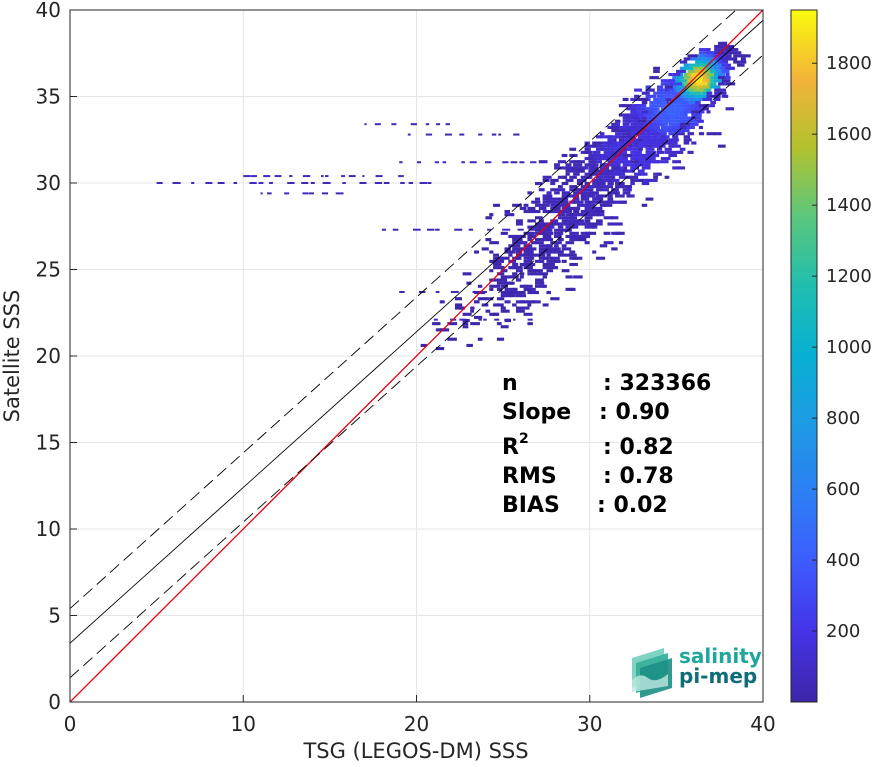 Image resolution: width=879 pixels, height=767 pixels. What do you see at coordinates (420, 715) in the screenshot?
I see `x-axis-ticks: 0 10 20 30 40` at bounding box center [420, 715].